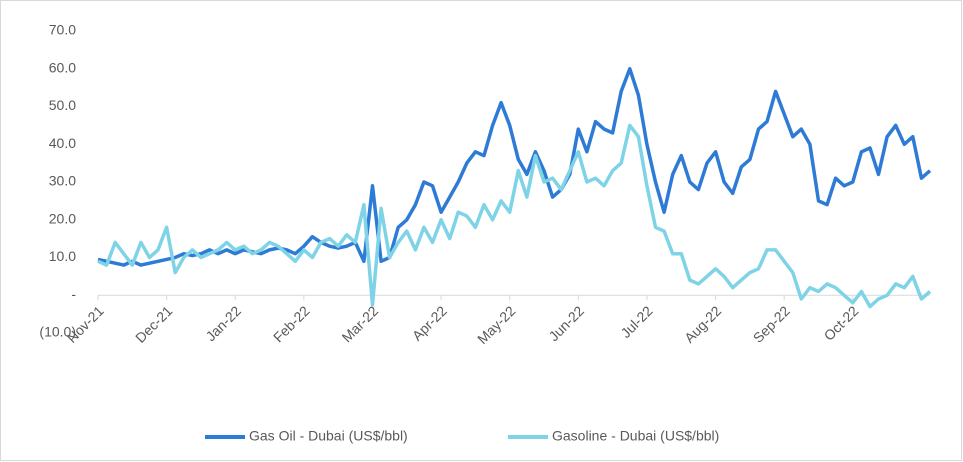 The width and height of the screenshot is (963, 462). What do you see at coordinates (328, 436) in the screenshot?
I see `legend-label: Gas Oil - Dubai (US$/bbl)` at bounding box center [328, 436].